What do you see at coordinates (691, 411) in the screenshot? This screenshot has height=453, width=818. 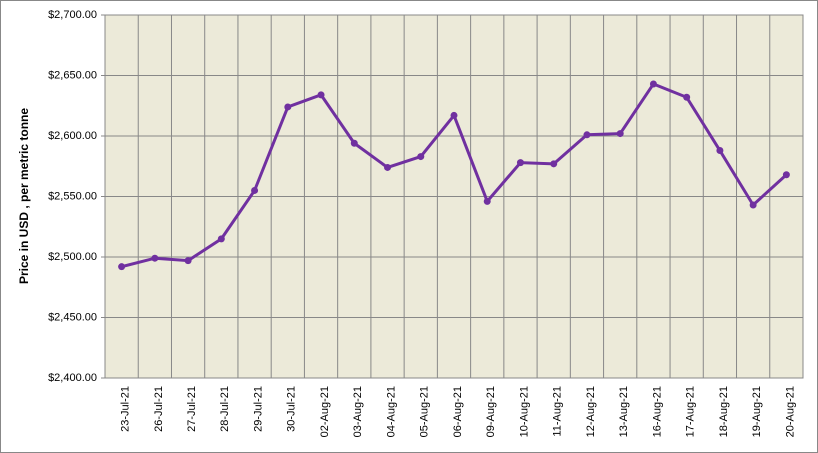 I see `x-tick-label: 17-Aug-21` at bounding box center [691, 411].